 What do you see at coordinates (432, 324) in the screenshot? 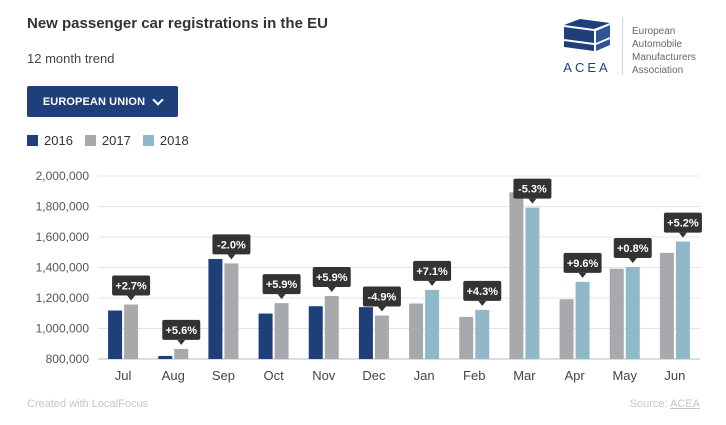
I see `bar-2018-jan` at bounding box center [432, 324].